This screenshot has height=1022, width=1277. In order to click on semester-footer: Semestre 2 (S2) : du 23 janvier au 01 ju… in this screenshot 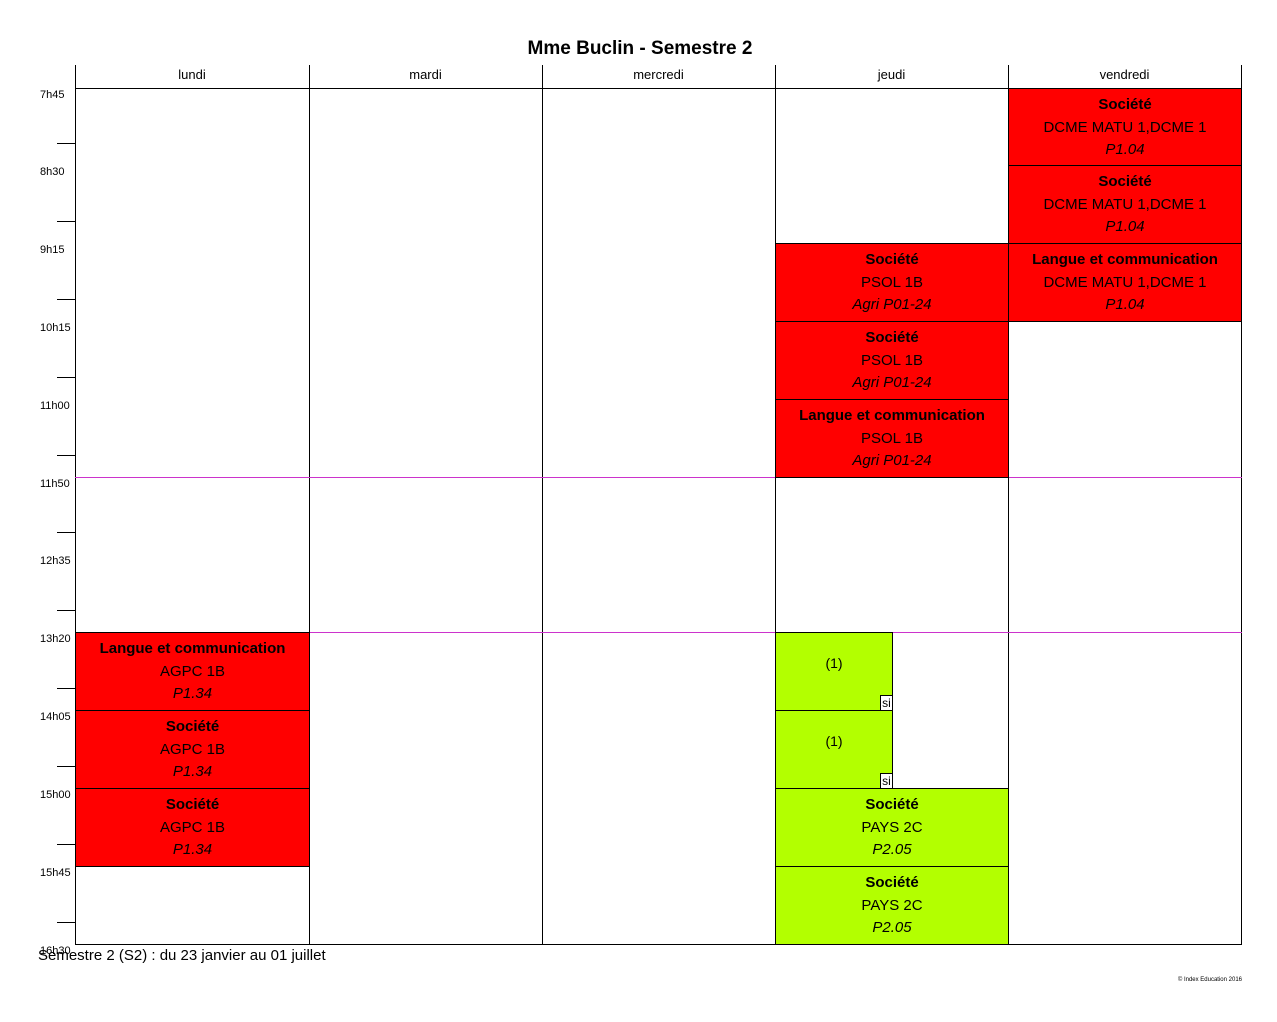, I will do `click(182, 955)`.